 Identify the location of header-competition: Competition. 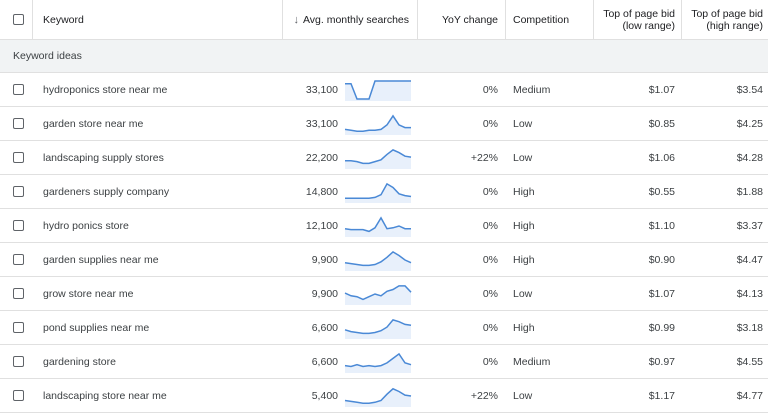
(553, 19).